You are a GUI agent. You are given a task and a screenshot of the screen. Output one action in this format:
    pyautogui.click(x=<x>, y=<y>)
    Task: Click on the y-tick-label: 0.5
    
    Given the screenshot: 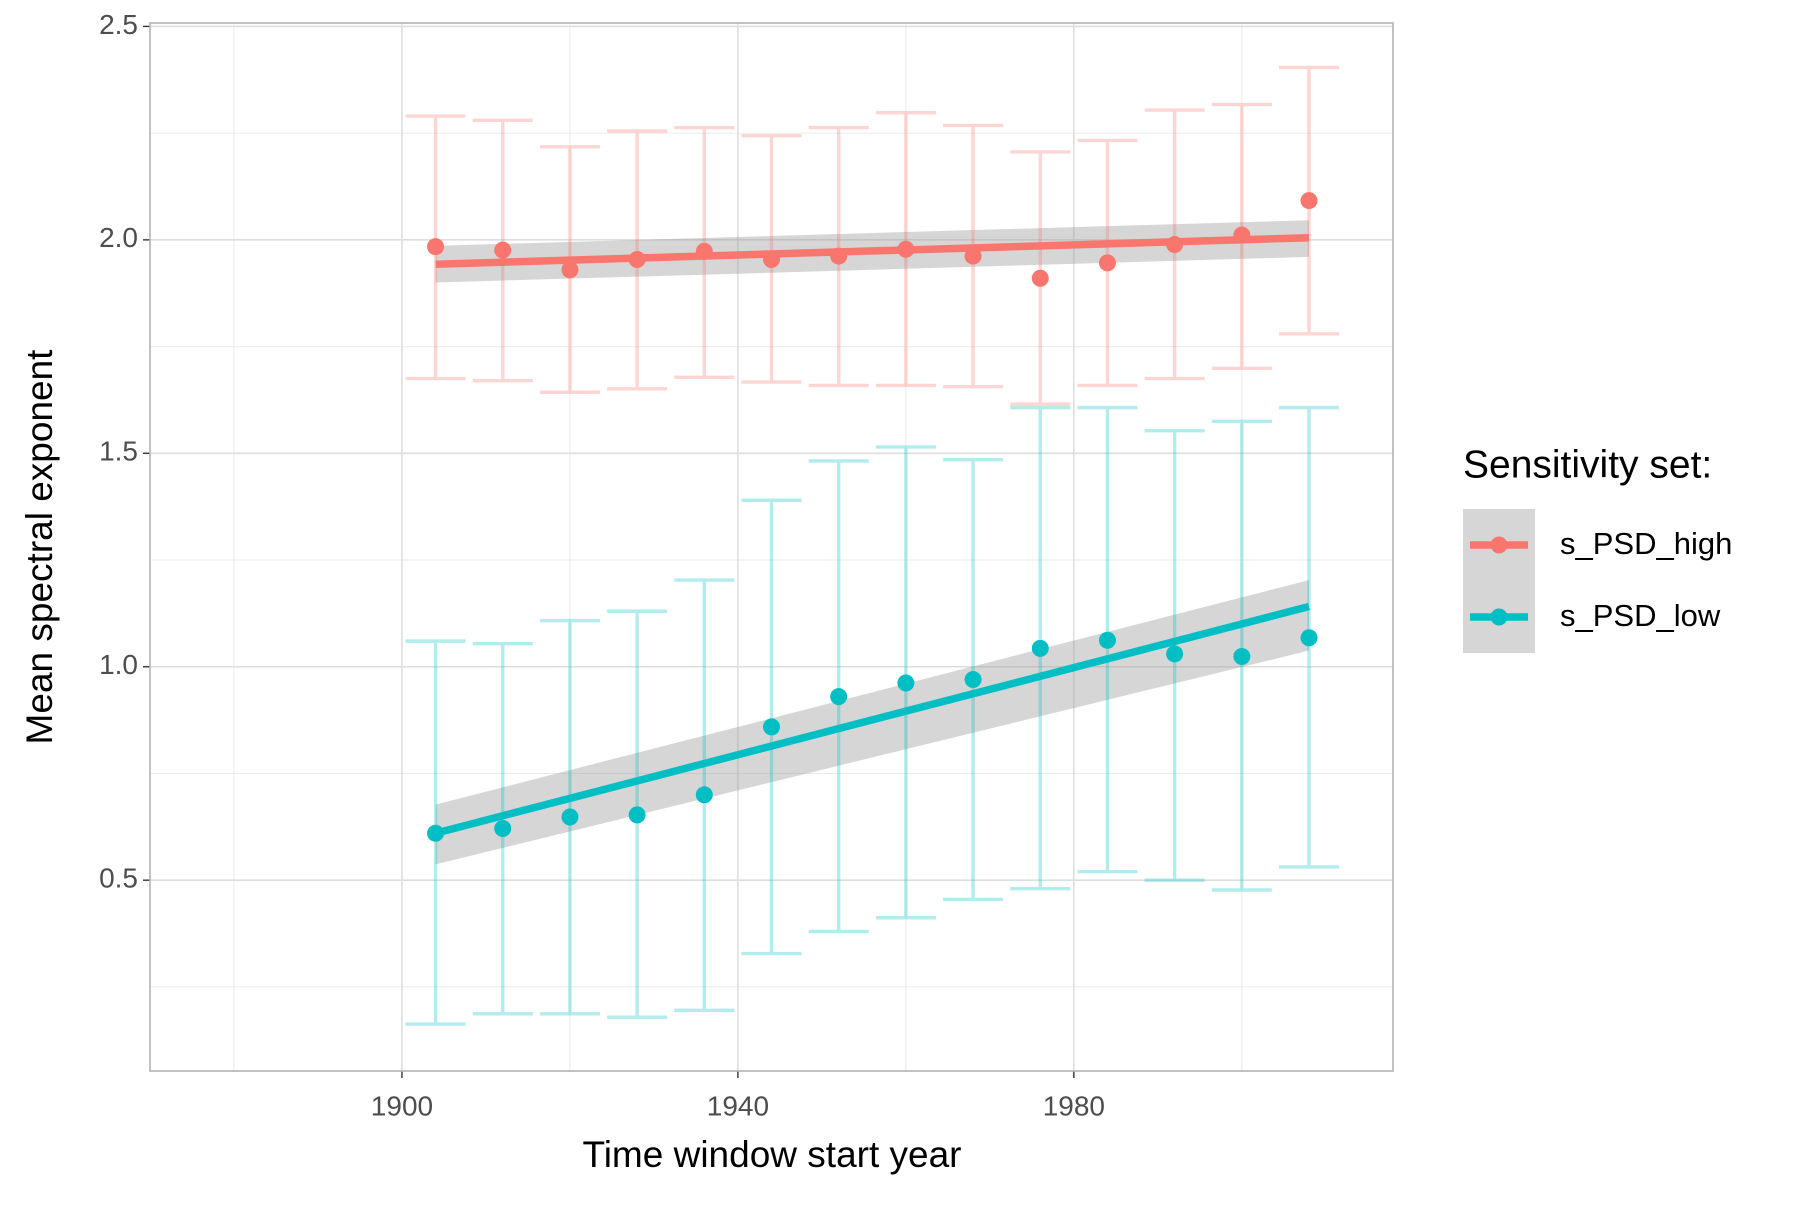 What is the action you would take?
    pyautogui.click(x=118, y=878)
    